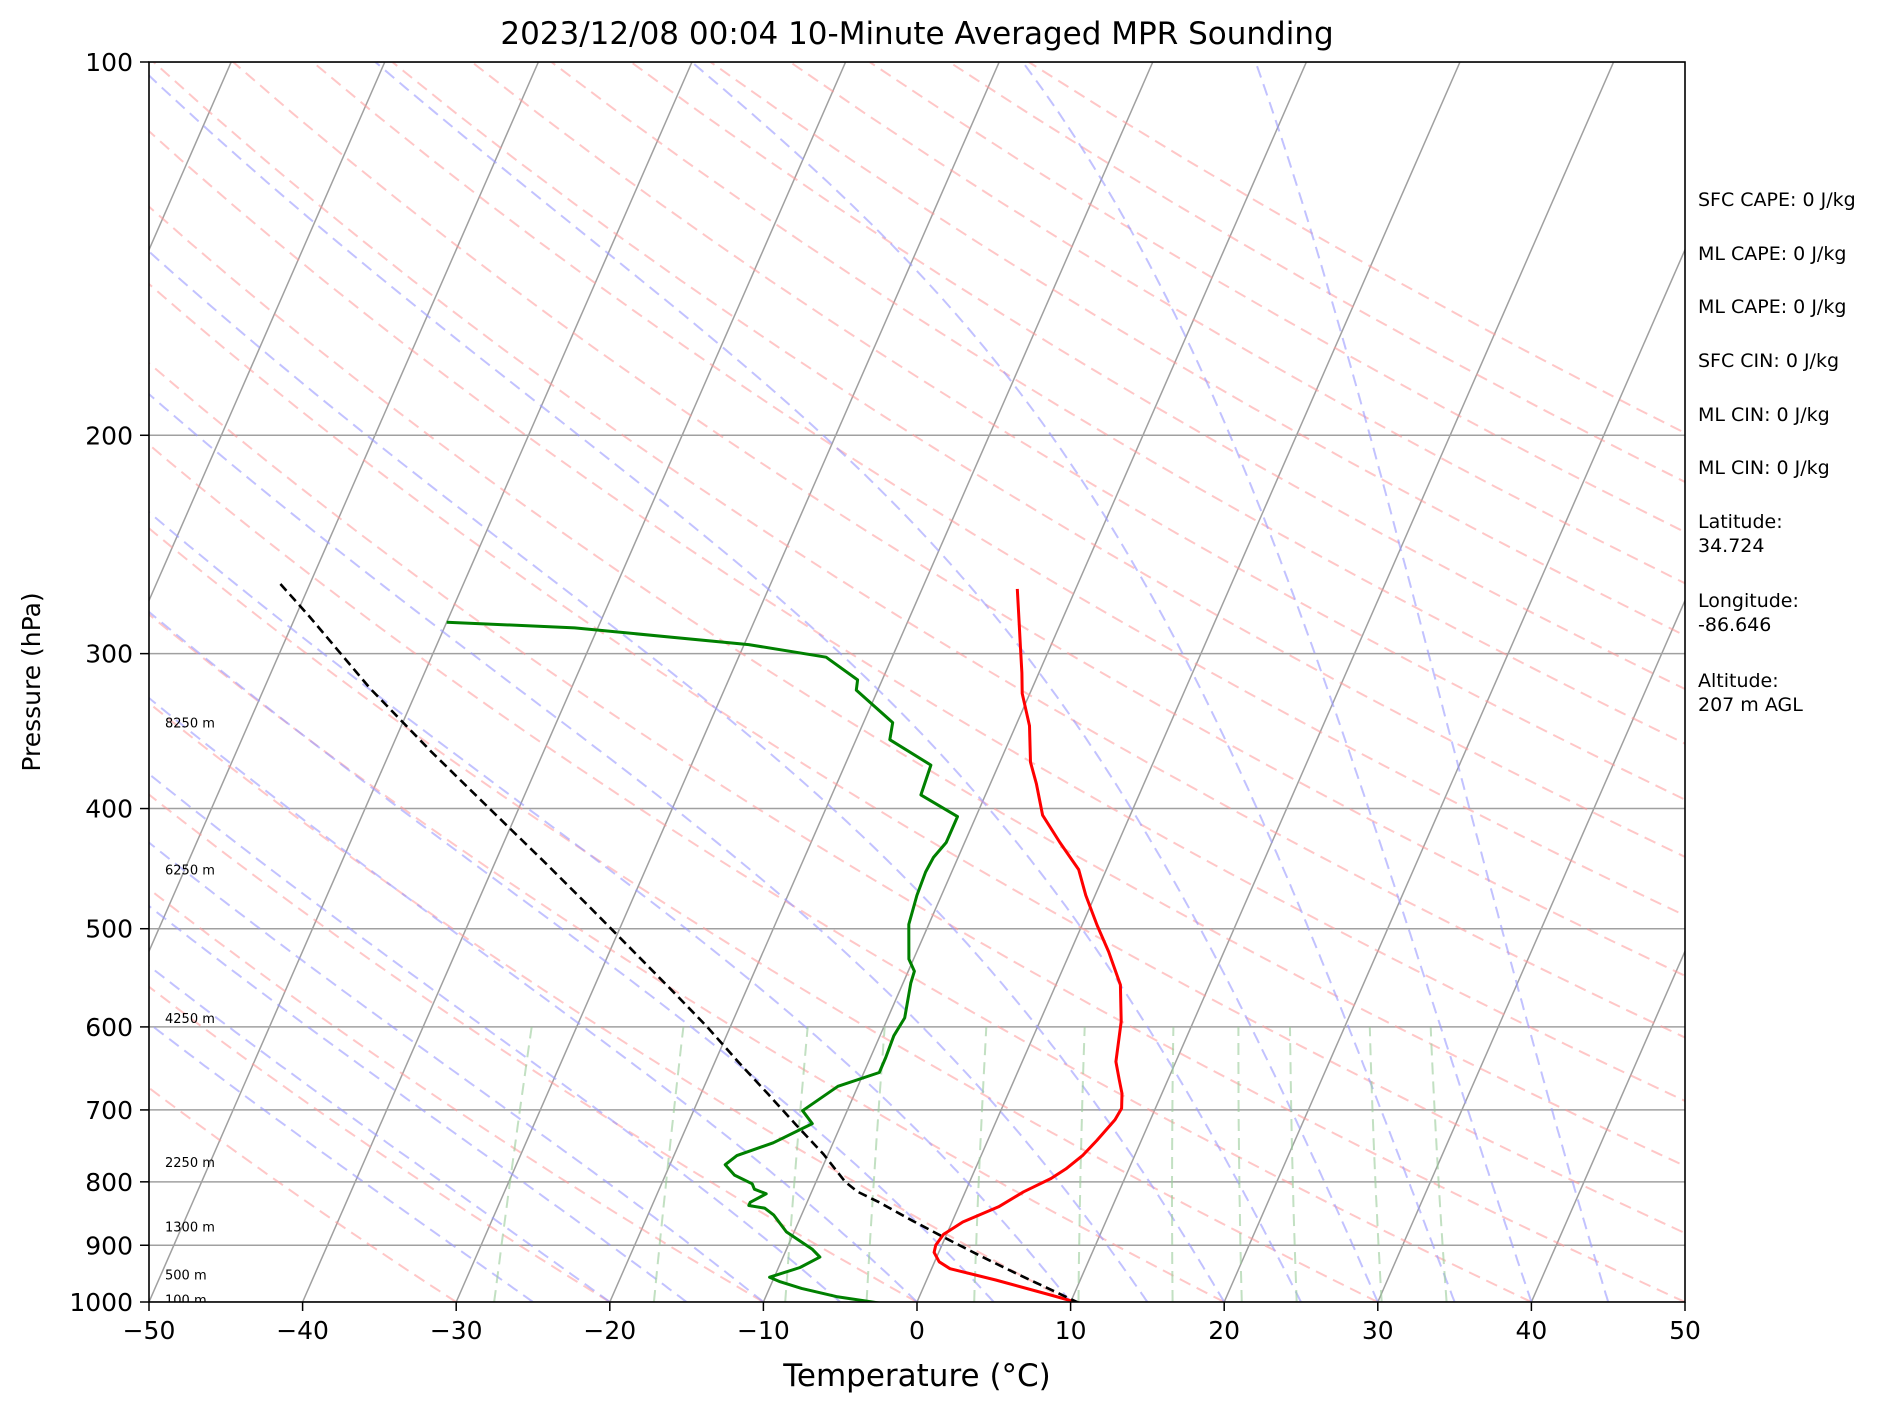  I want to click on y-tick-label: 500, so click(109, 929).